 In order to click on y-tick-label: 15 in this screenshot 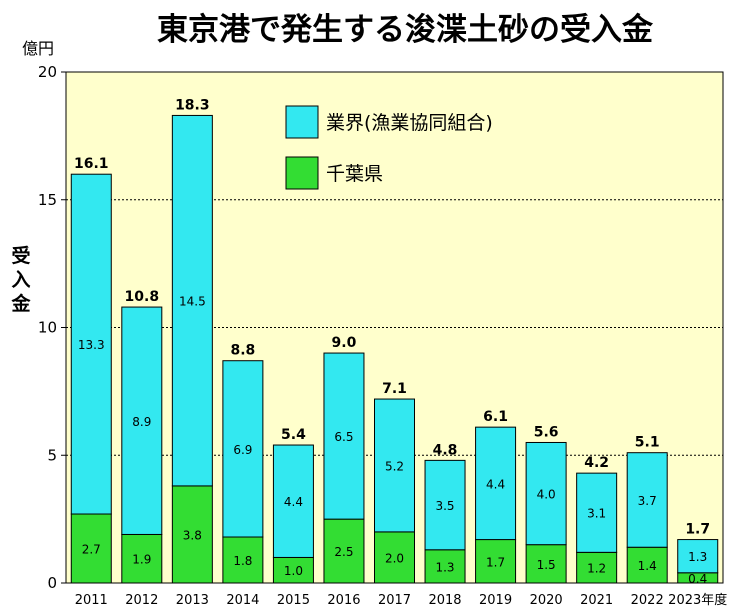, I will do `click(47, 200)`.